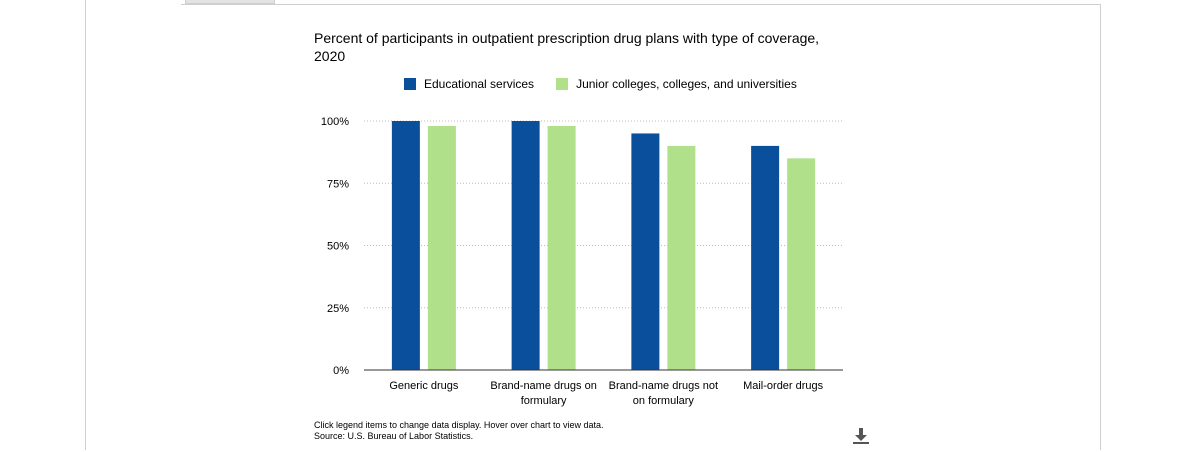 The image size is (1192, 452). Describe the element at coordinates (663, 386) in the screenshot. I see `x-tick-label: Brand-name drugs not` at that location.